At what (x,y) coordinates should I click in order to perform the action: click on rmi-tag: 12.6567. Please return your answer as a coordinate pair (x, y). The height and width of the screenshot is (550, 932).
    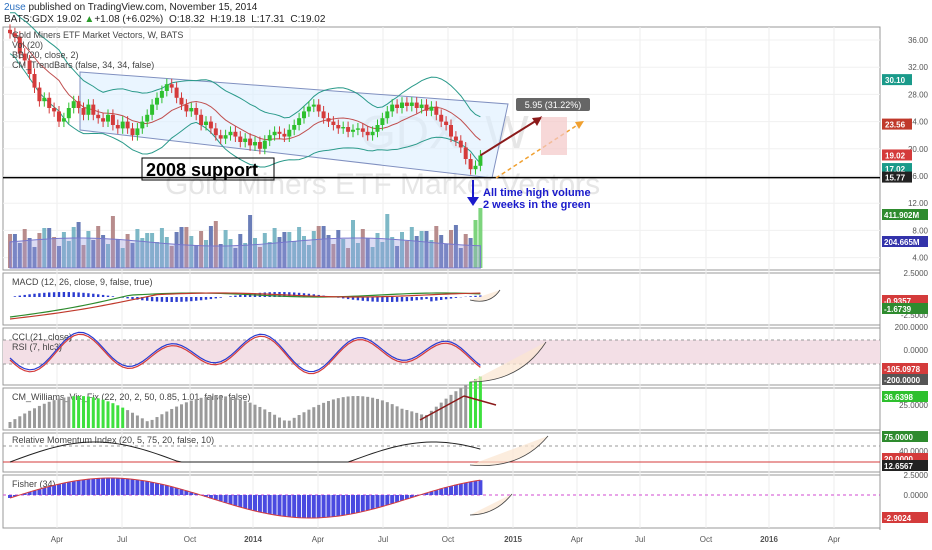
    Looking at the image, I should click on (898, 466).